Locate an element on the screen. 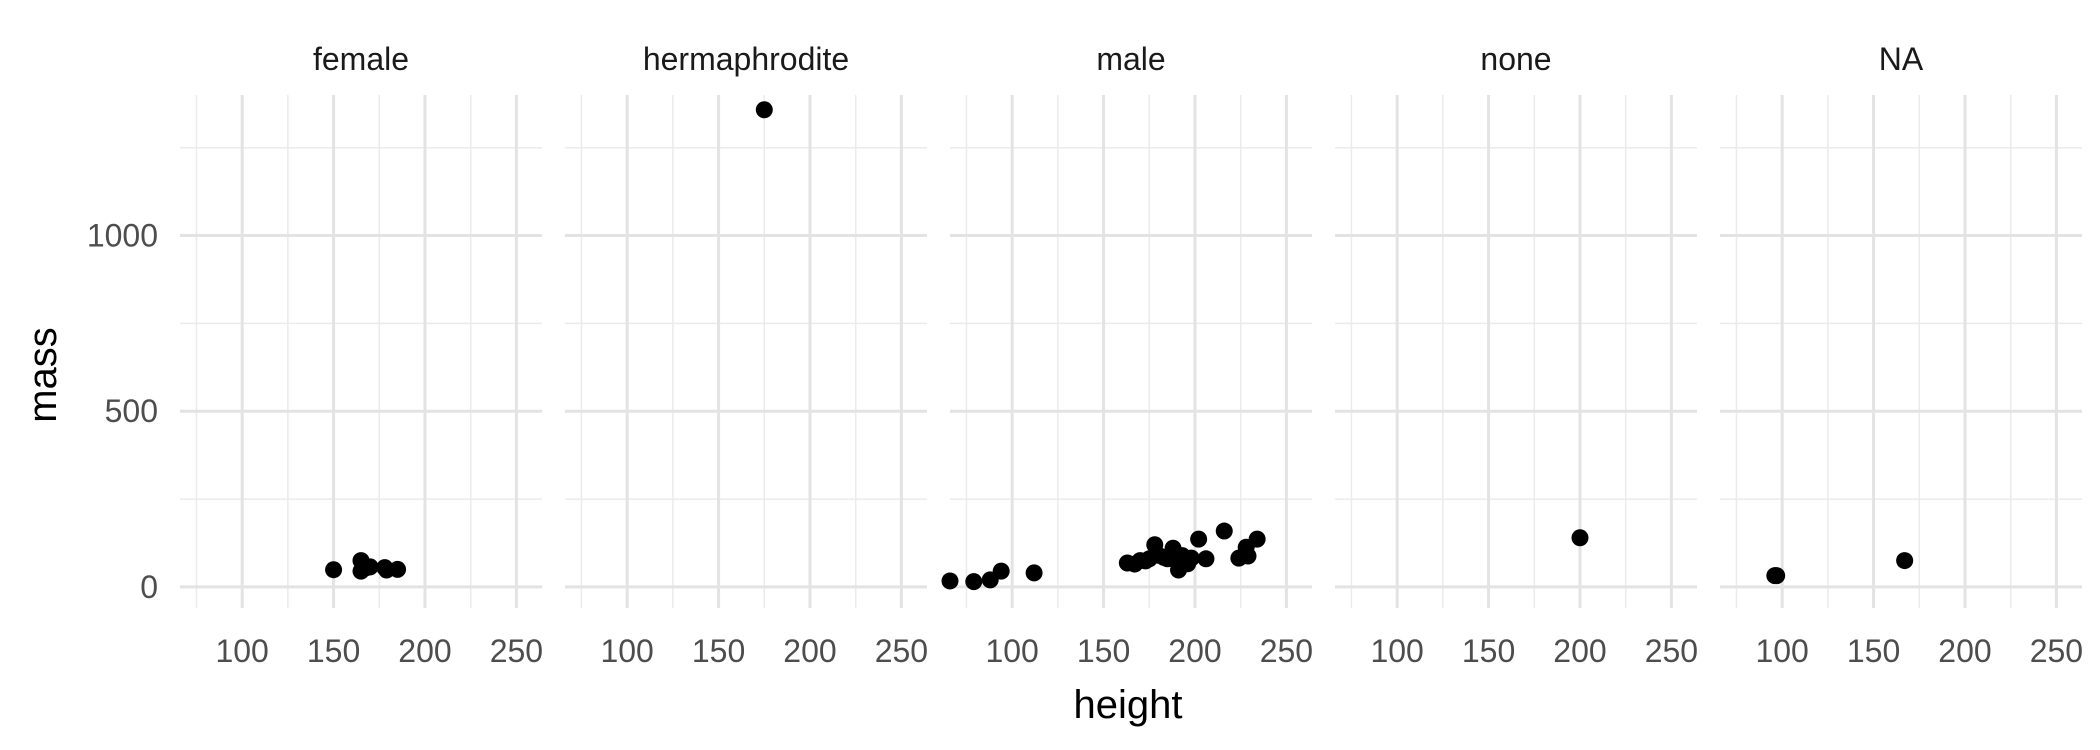 This screenshot has height=750, width=2100. facet-strip-label: none is located at coordinates (1515, 59).